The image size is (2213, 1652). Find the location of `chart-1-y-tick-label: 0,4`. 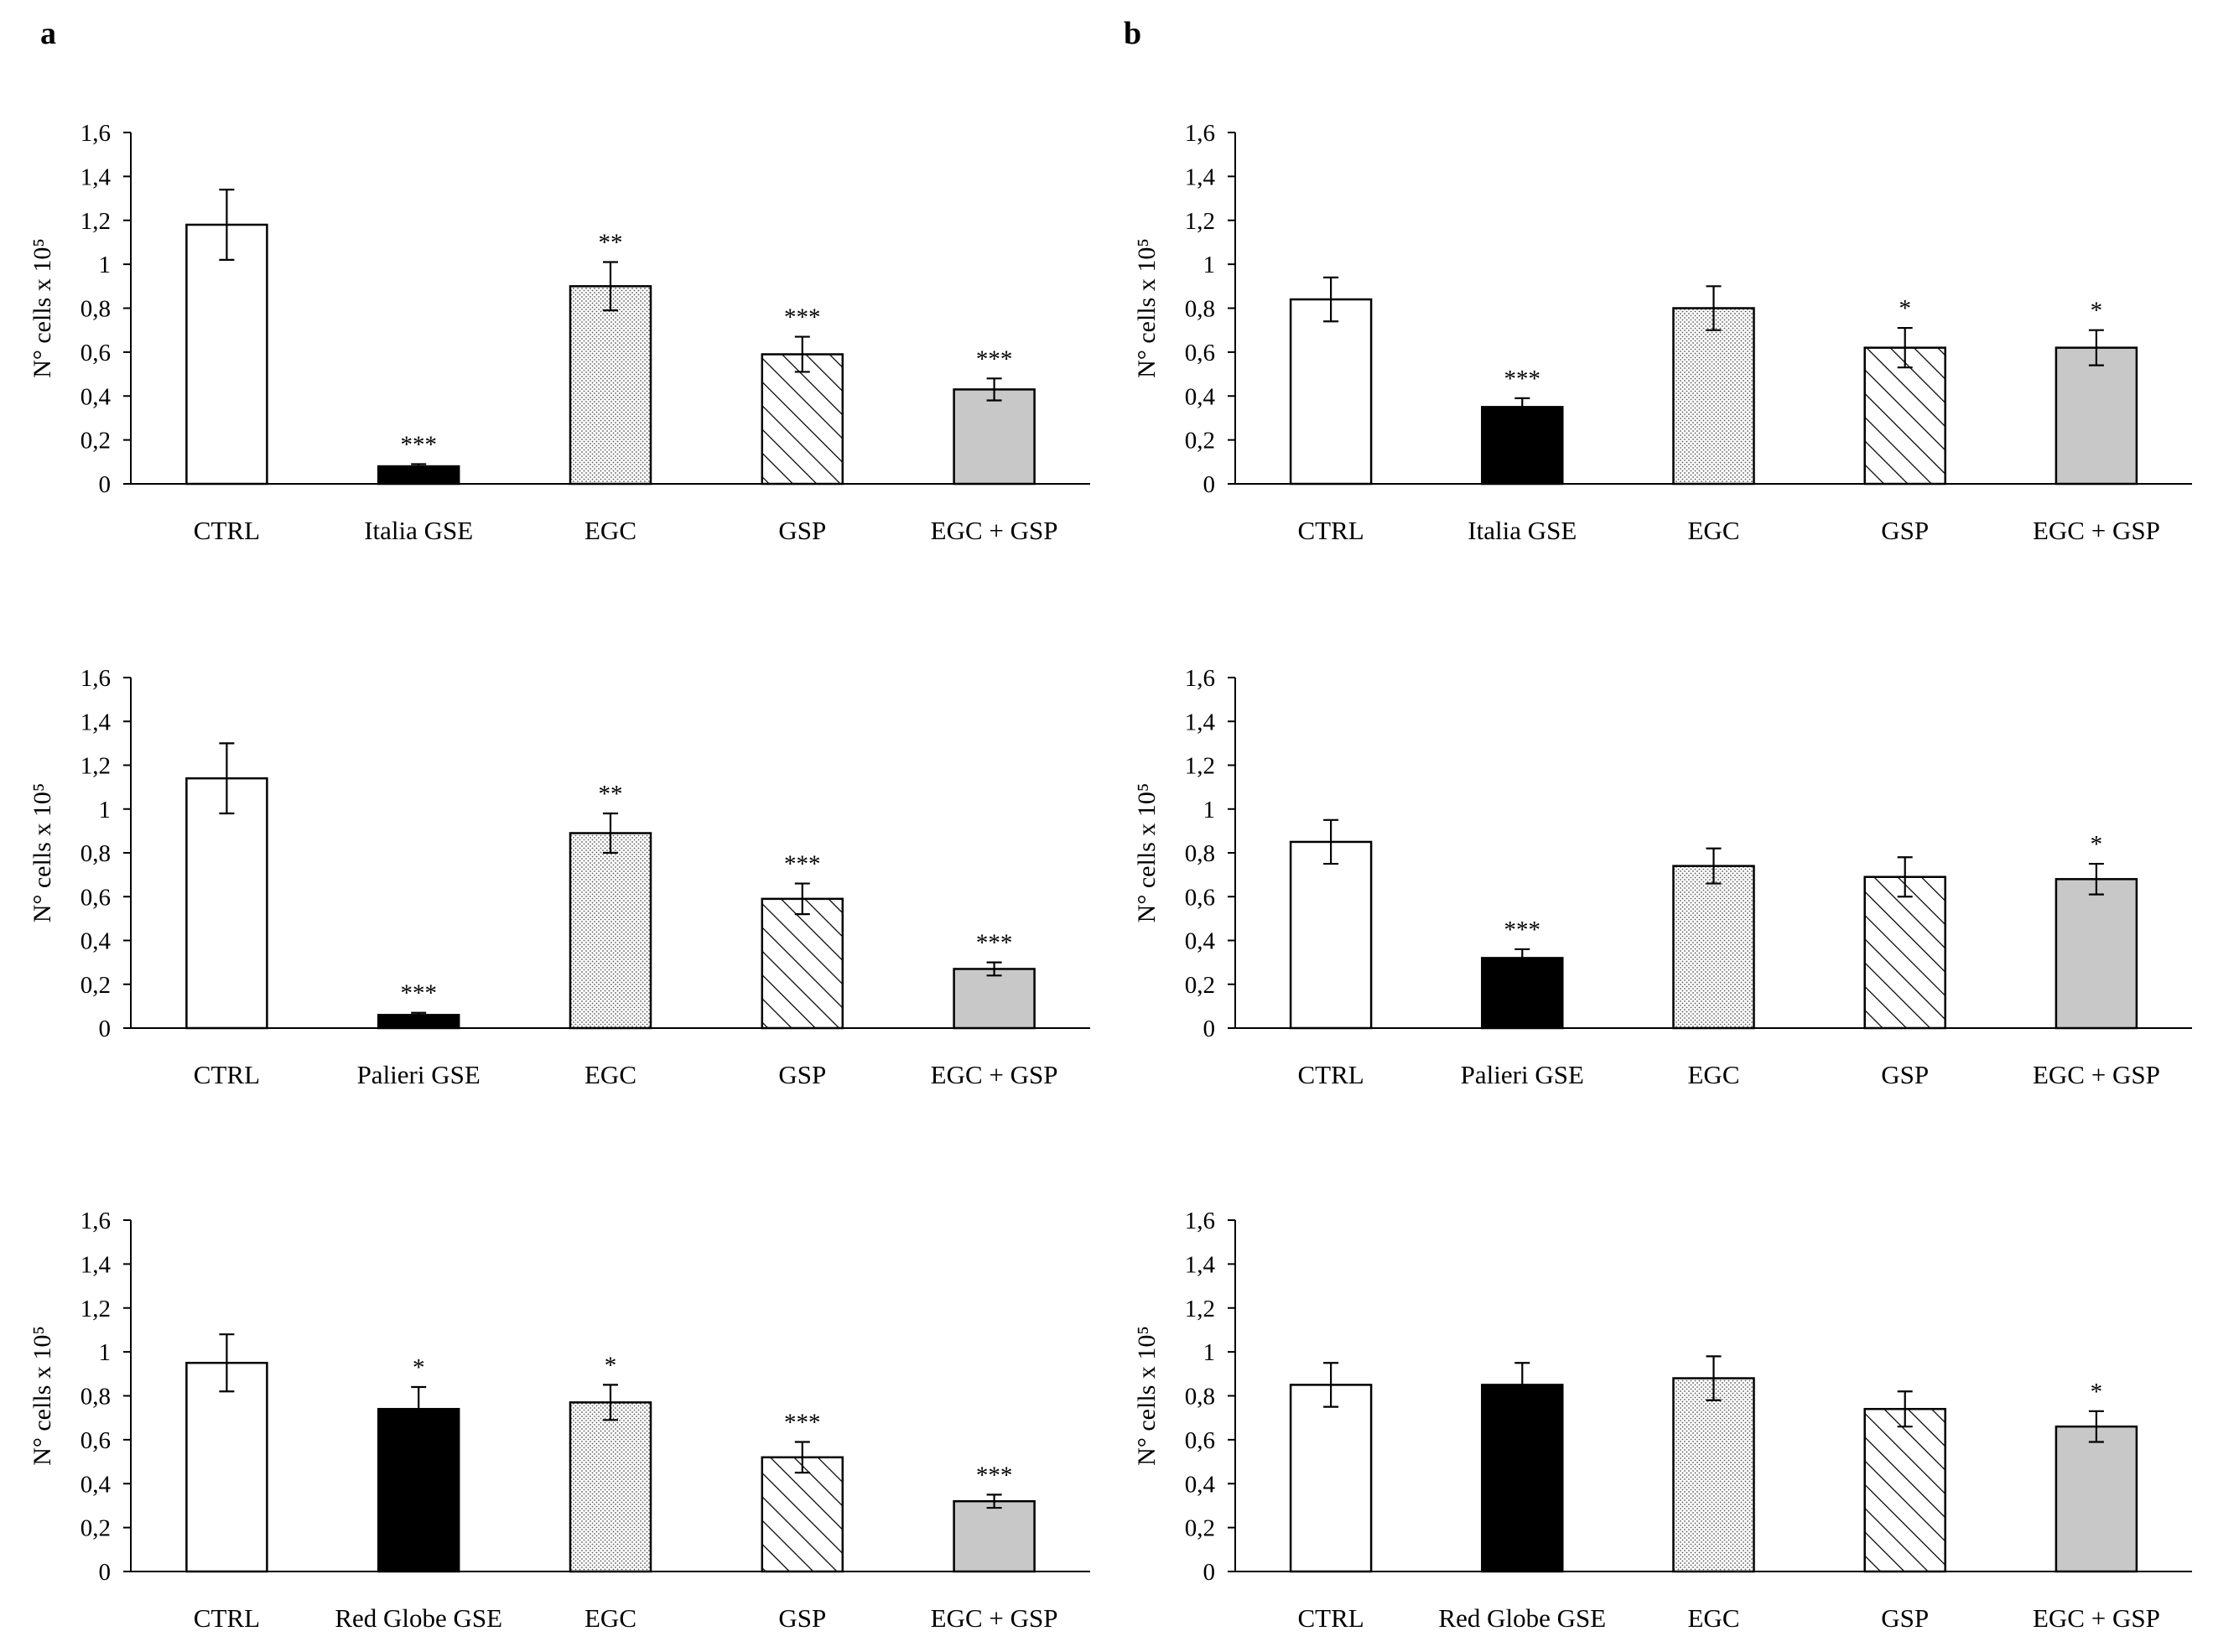

chart-1-y-tick-label: 0,4 is located at coordinates (96, 396).